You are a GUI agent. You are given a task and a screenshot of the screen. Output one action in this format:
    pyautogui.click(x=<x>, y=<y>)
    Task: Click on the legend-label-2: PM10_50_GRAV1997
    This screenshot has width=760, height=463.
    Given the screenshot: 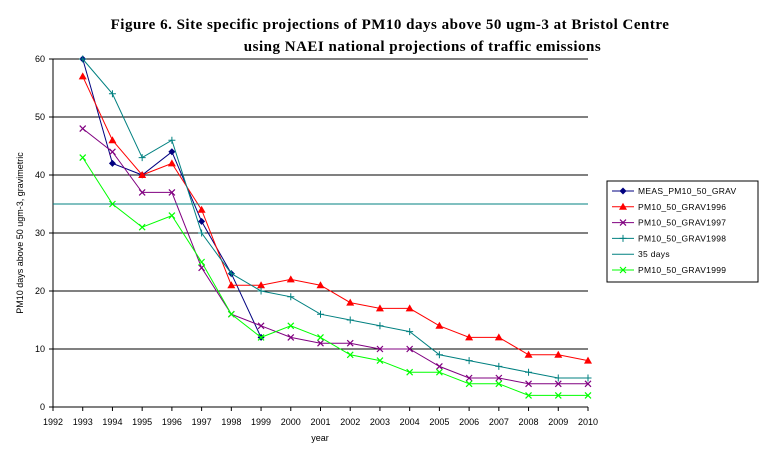 What is the action you would take?
    pyautogui.click(x=682, y=223)
    